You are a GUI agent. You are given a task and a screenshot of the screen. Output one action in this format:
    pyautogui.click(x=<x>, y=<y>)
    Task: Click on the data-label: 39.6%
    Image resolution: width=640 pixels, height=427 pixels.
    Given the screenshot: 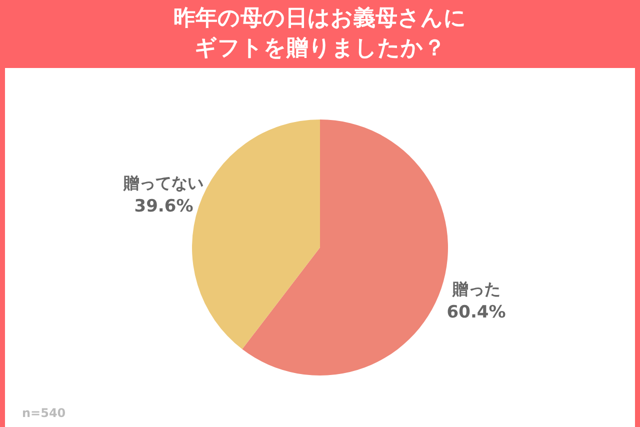 What is the action you would take?
    pyautogui.click(x=164, y=206)
    